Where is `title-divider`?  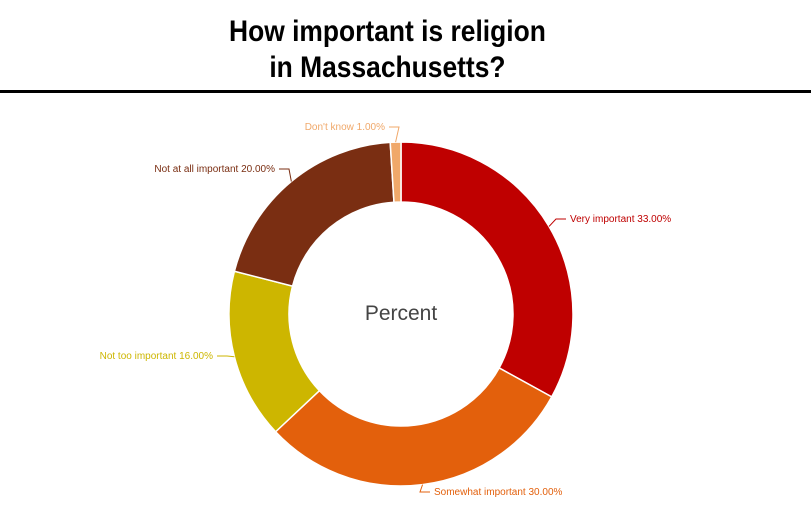
title-divider is located at coordinates (405, 91).